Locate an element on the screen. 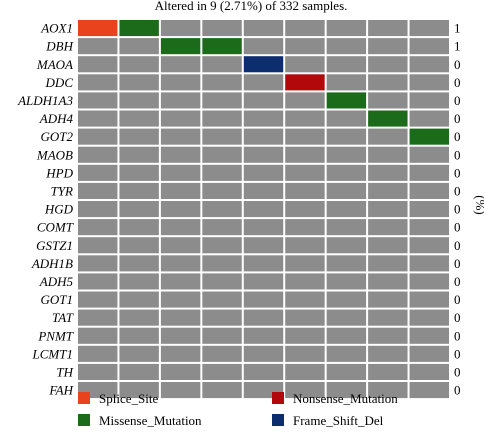 This screenshot has height=437, width=484. legend-swatch is located at coordinates (84, 420).